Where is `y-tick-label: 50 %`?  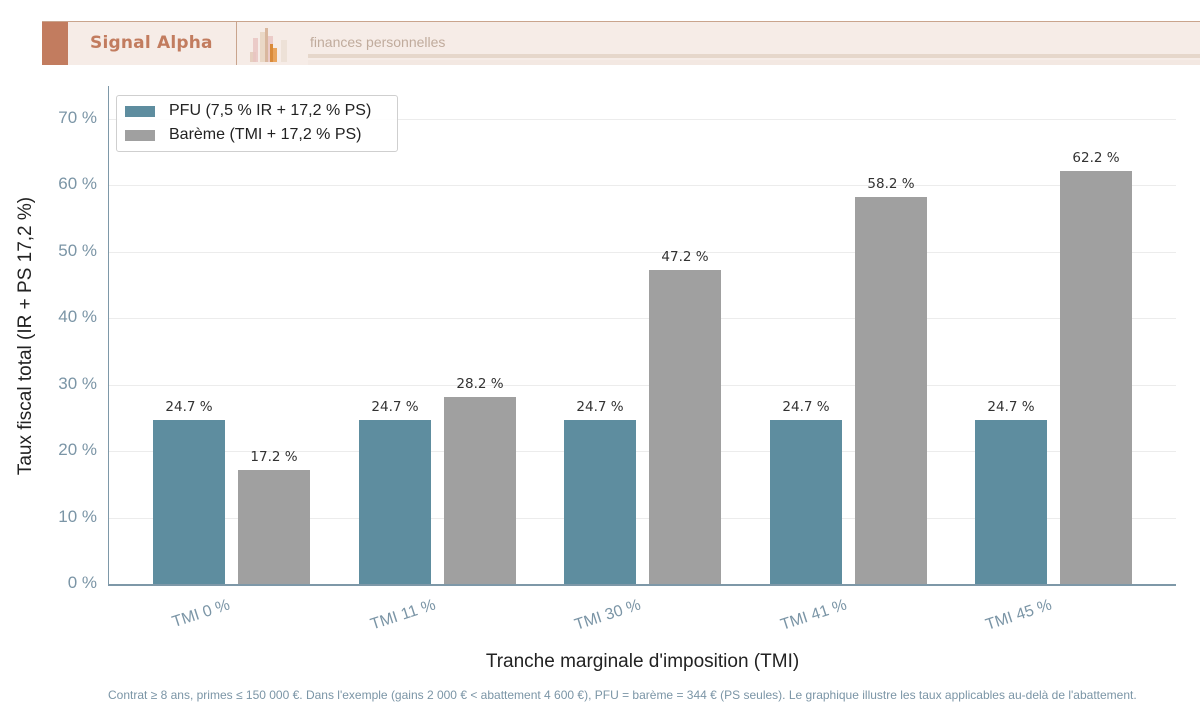
y-tick-label: 50 % is located at coordinates (77, 250).